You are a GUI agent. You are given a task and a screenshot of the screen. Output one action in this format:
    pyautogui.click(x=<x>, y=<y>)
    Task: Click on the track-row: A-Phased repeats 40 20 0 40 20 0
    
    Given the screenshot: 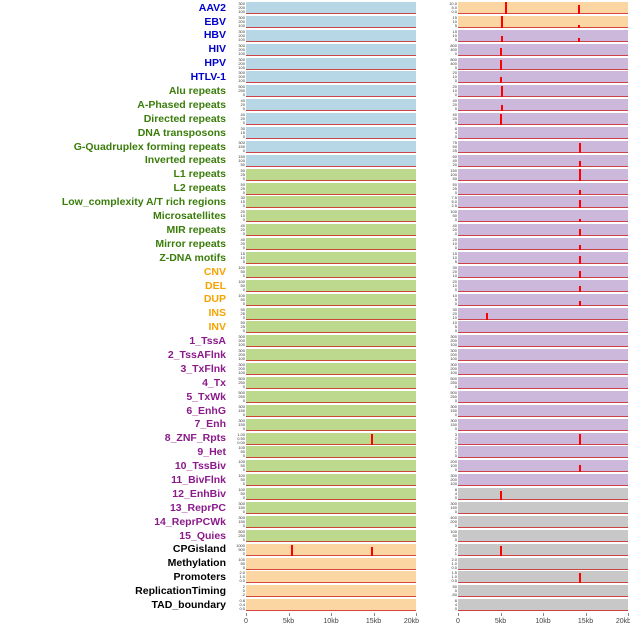 What is the action you would take?
    pyautogui.click(x=315, y=105)
    